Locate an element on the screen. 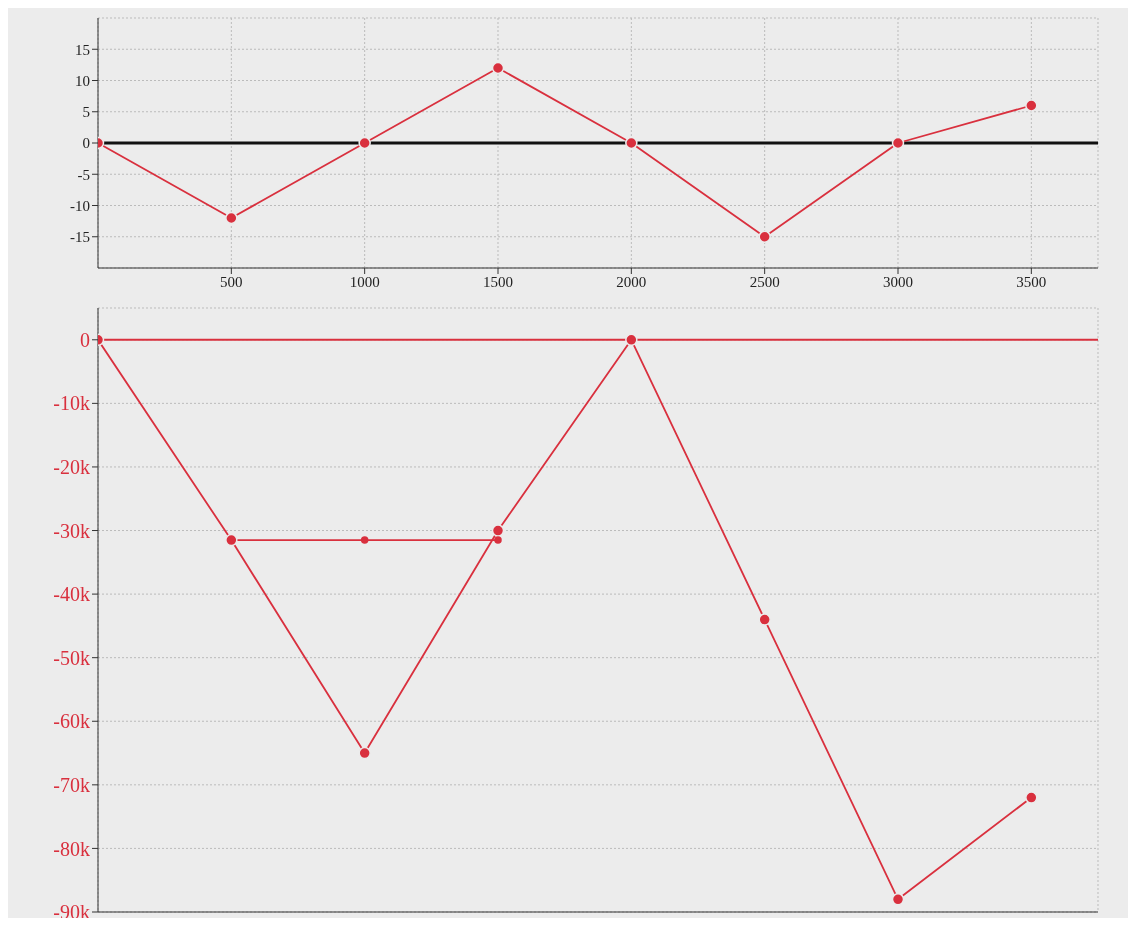 This screenshot has width=1141, height=928. y-tick-label: 10 is located at coordinates (82, 80).